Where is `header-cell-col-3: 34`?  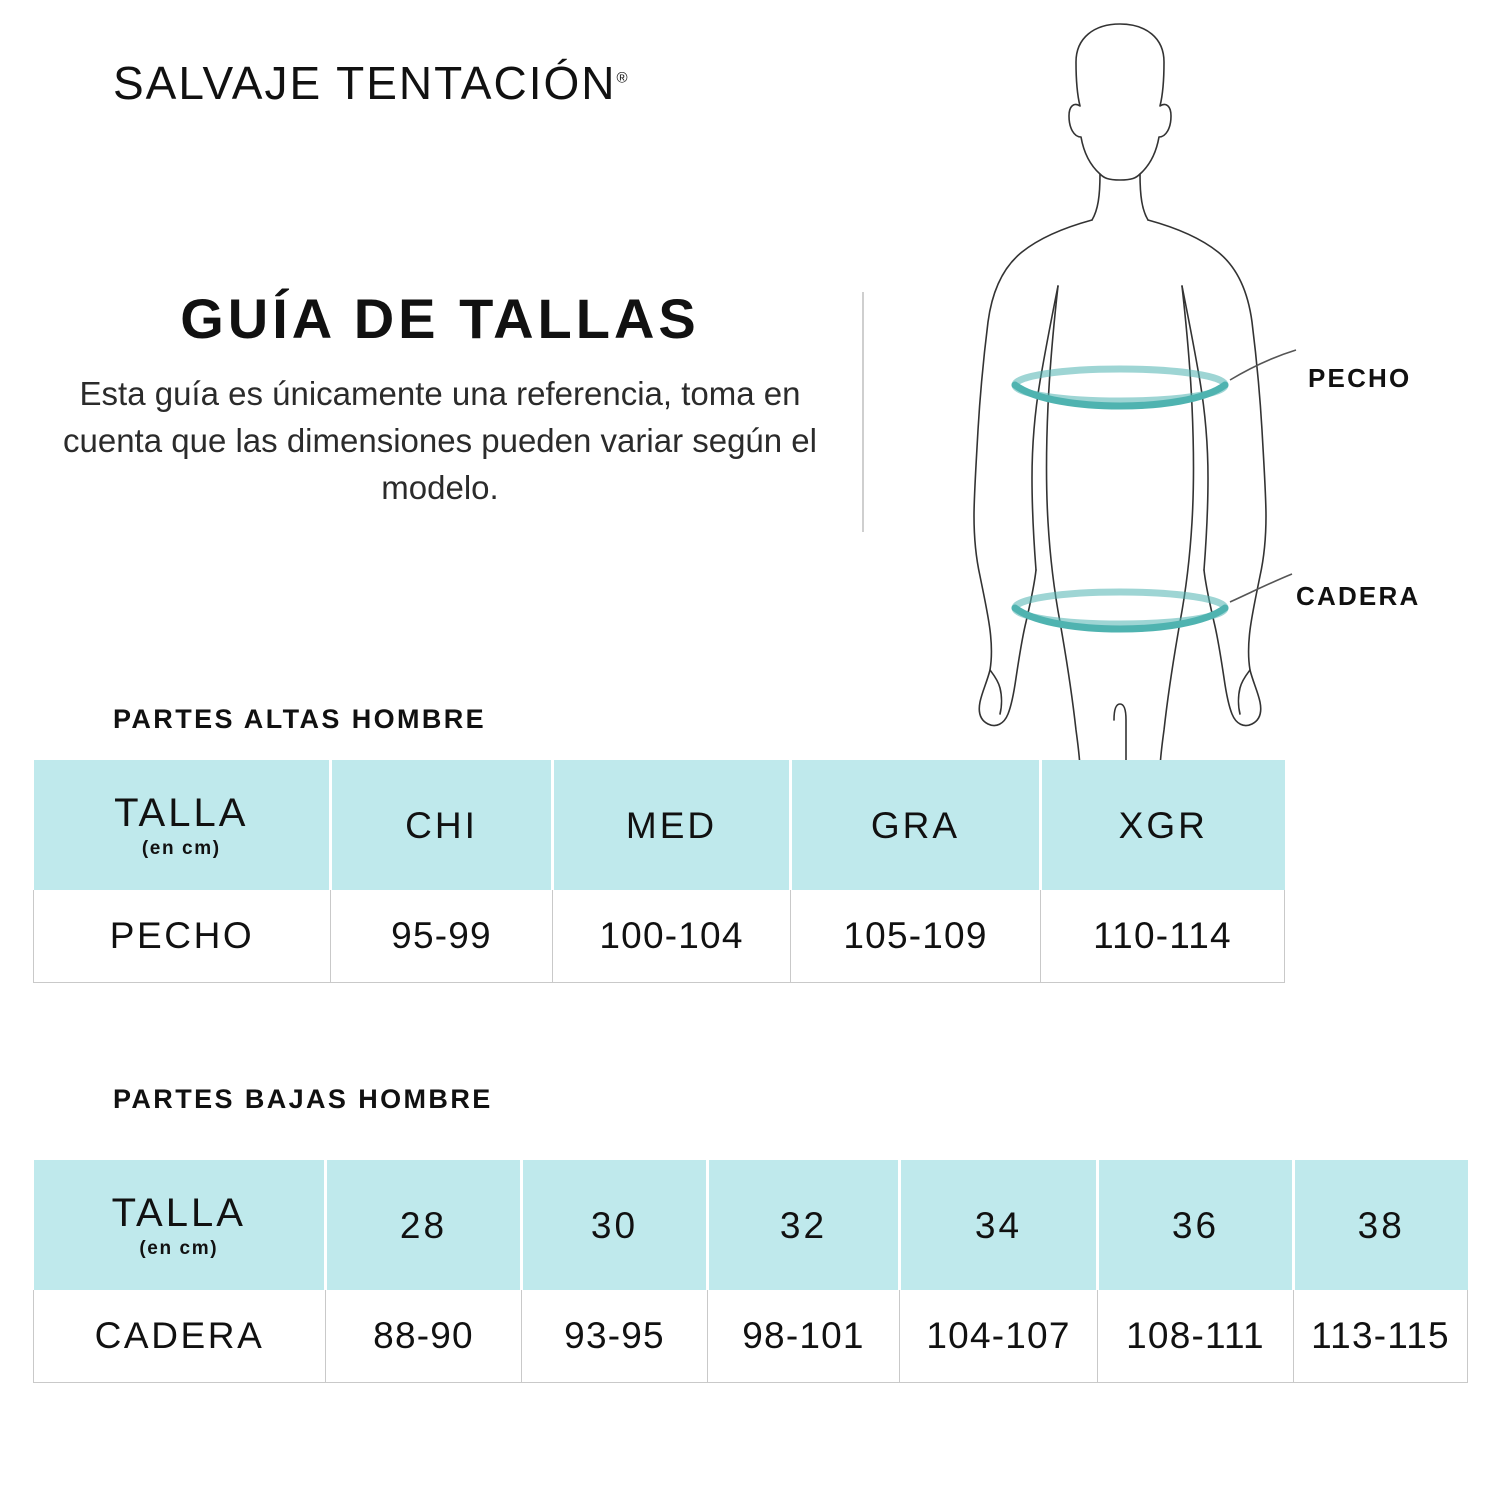
header-cell-col-3: 34 is located at coordinates (999, 1225).